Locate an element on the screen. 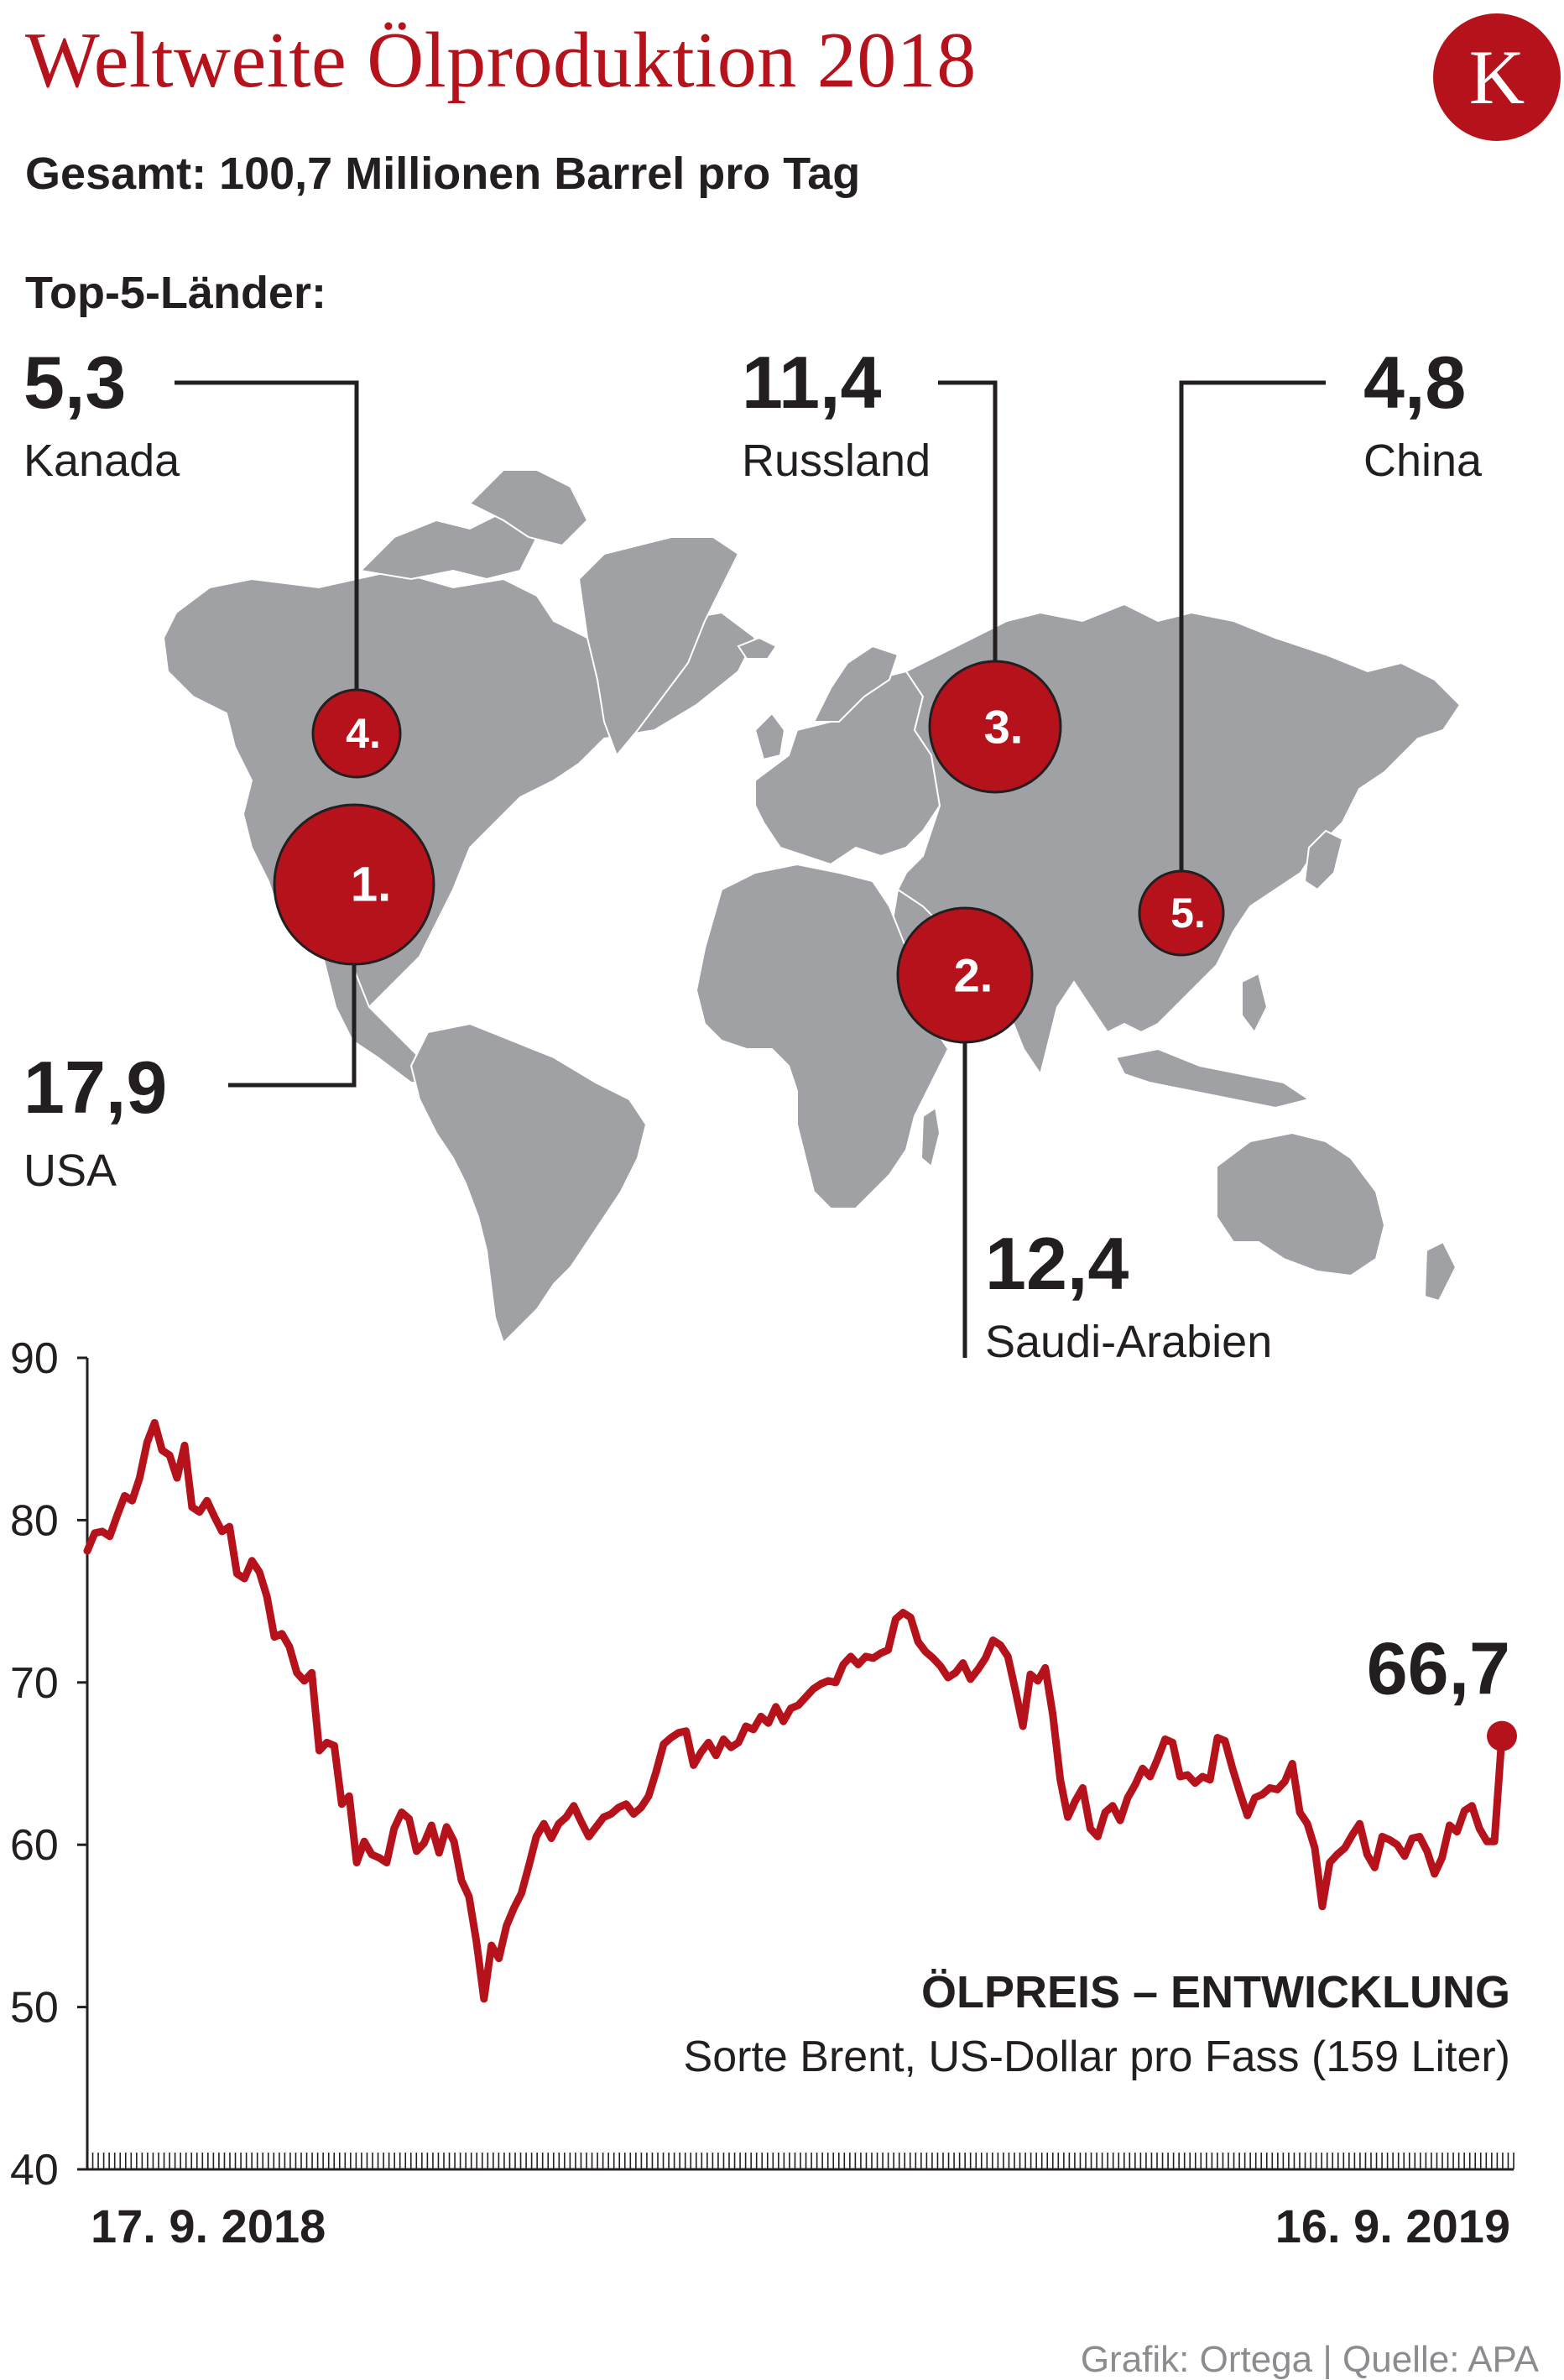 This screenshot has width=1564, height=2380. bubble-saudi: 2. is located at coordinates (965, 975).